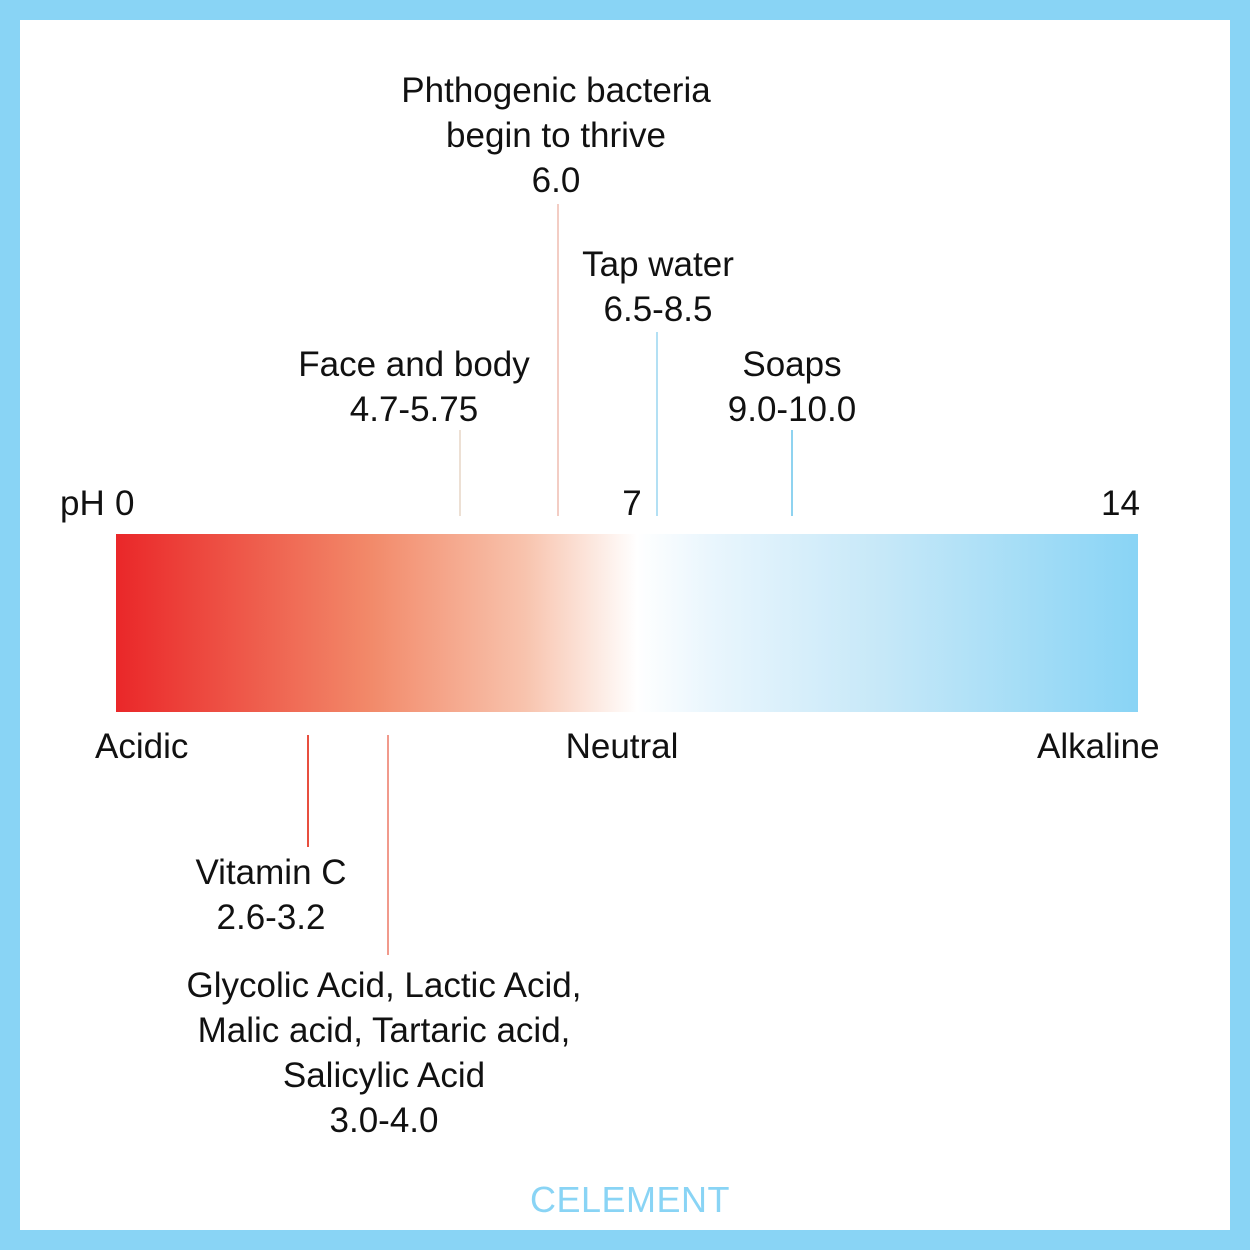 The height and width of the screenshot is (1250, 1250). What do you see at coordinates (658, 287) in the screenshot?
I see `callout-tap-water: Tap water 6.5-8.5` at bounding box center [658, 287].